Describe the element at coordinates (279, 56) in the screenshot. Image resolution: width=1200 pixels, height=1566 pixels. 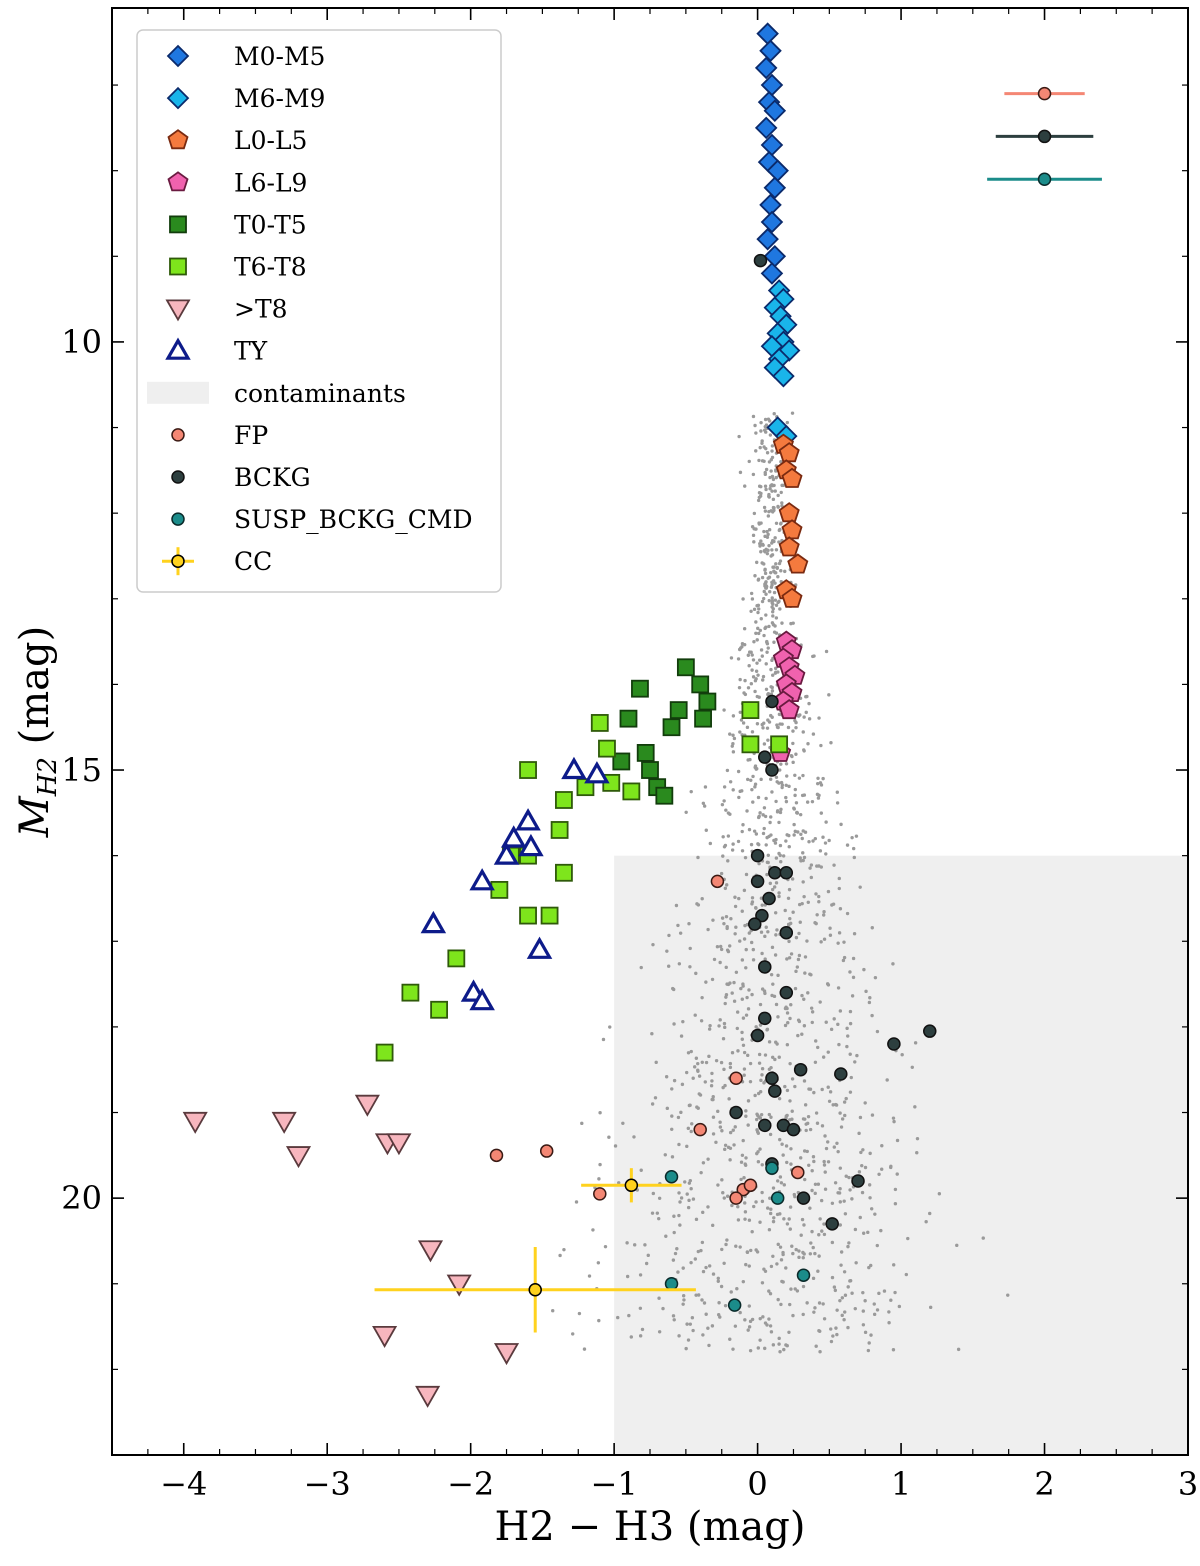
I see `legend-label: M0-M5` at that location.